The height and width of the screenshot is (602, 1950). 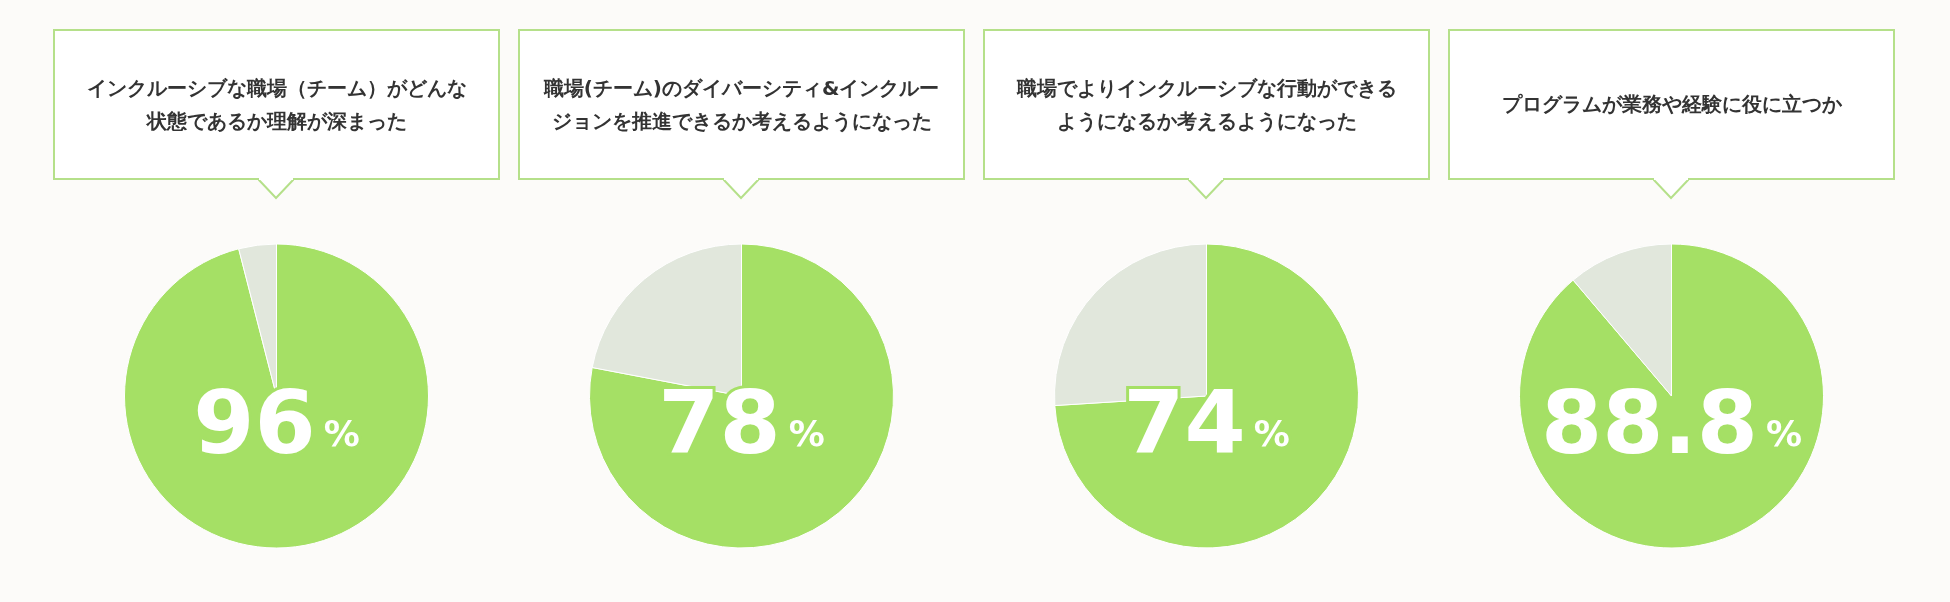 What do you see at coordinates (741, 422) in the screenshot?
I see `data-label: 78%` at bounding box center [741, 422].